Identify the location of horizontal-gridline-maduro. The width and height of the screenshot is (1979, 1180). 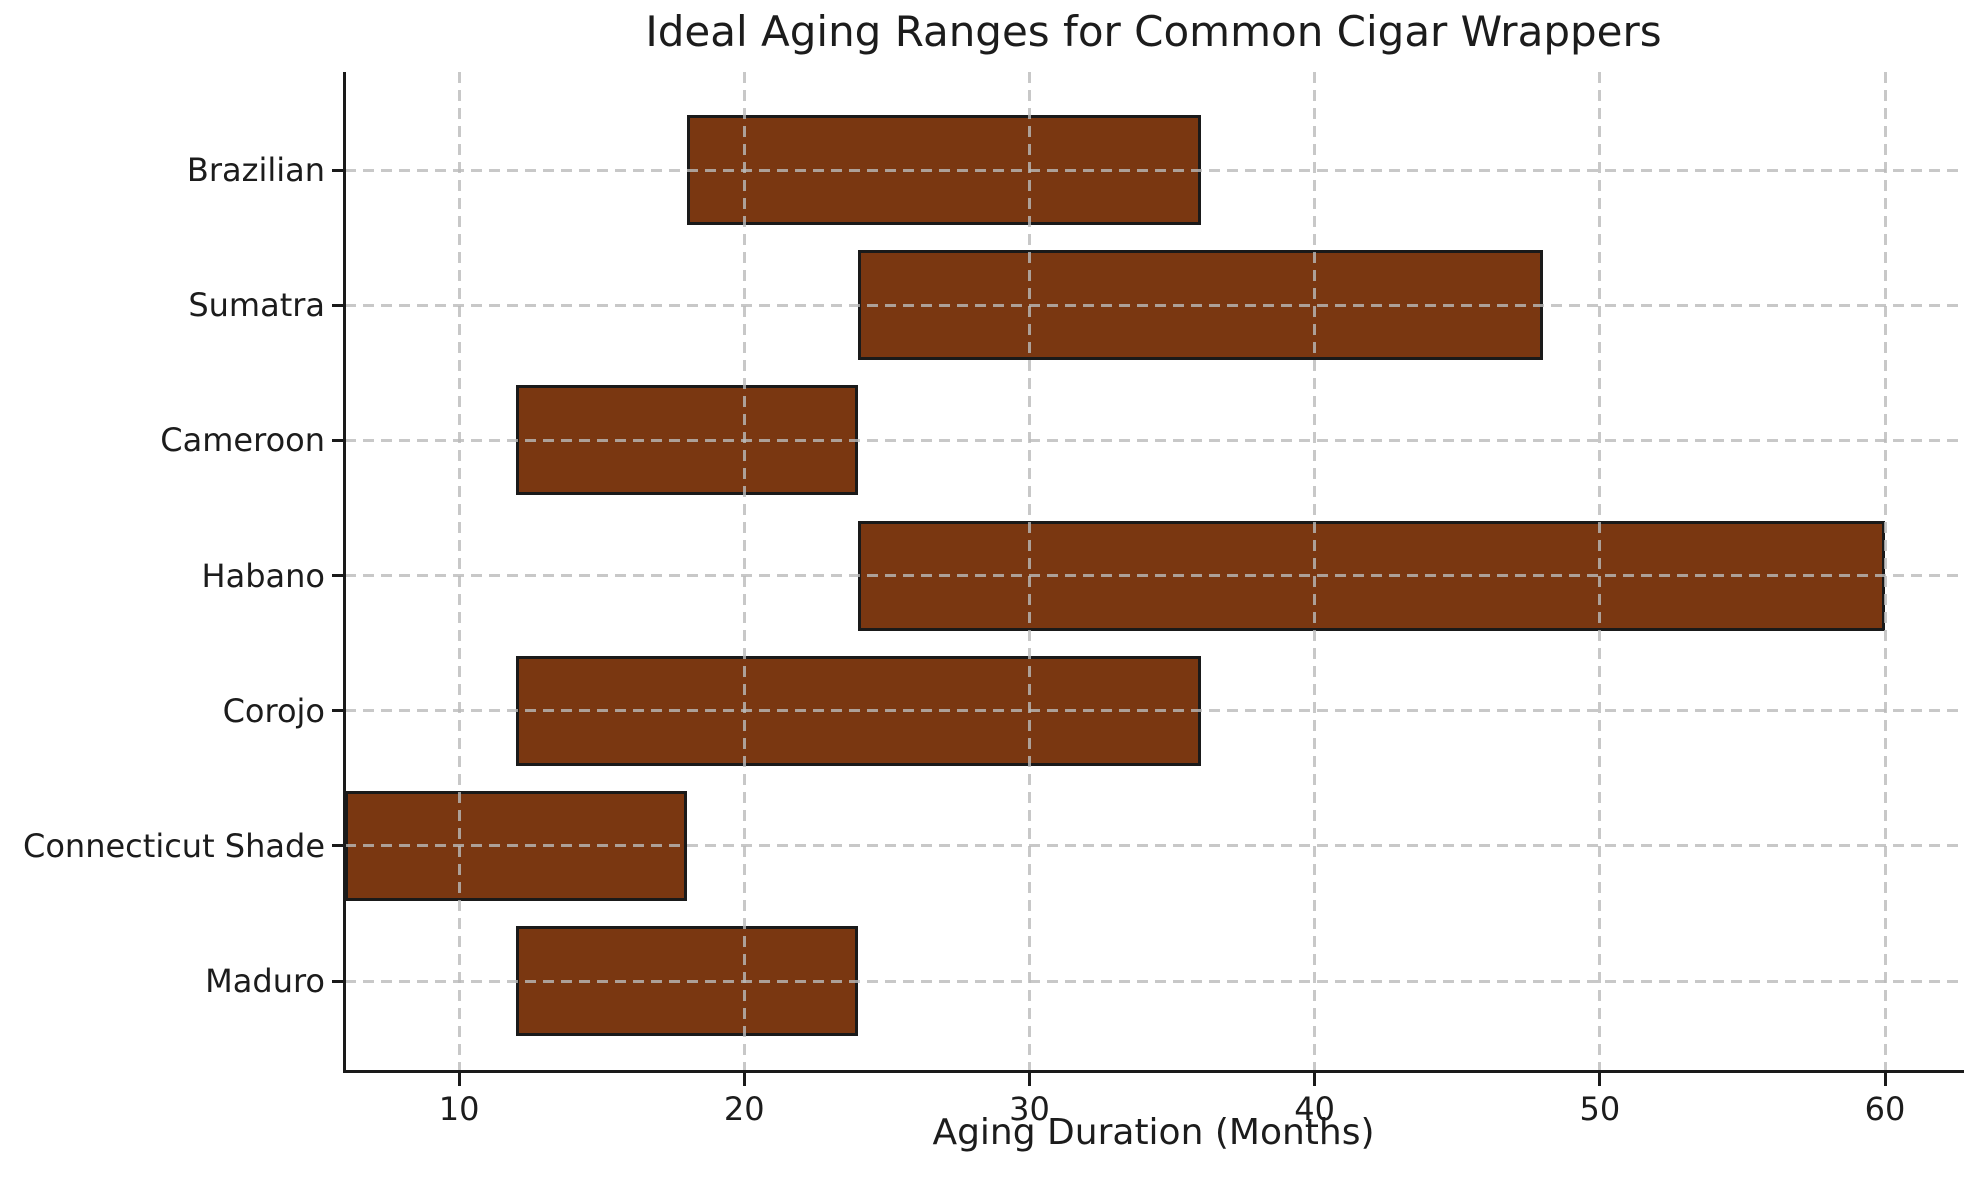
(1153, 981).